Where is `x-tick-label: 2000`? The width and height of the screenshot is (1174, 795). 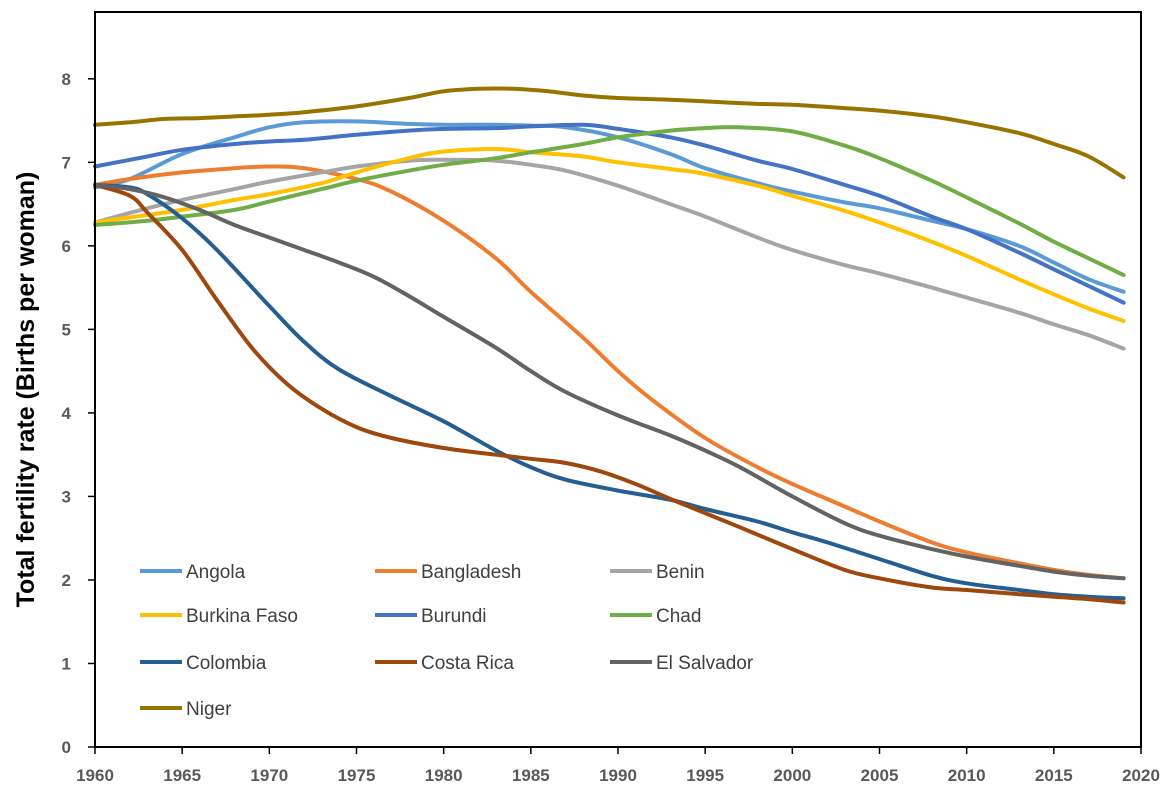 x-tick-label: 2000 is located at coordinates (792, 775).